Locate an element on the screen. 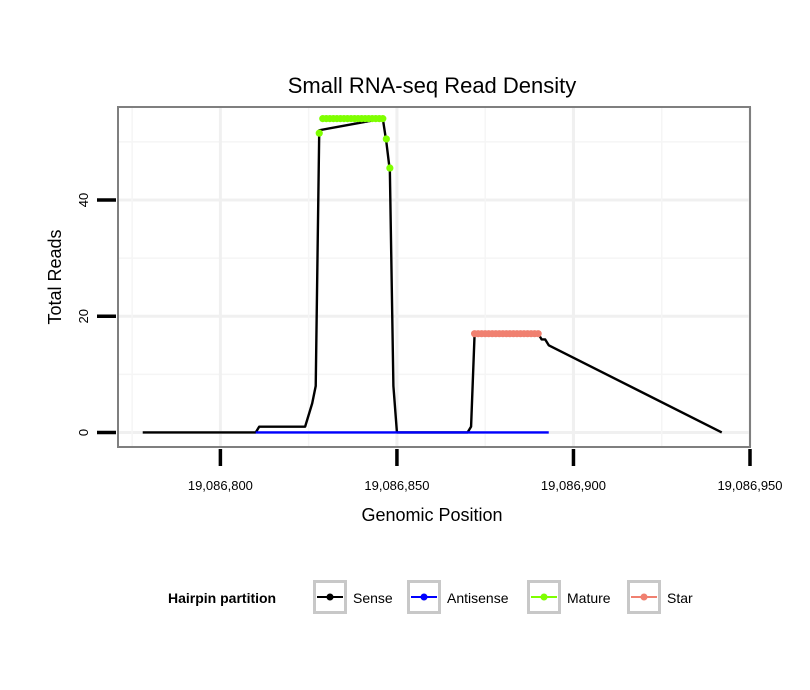 This screenshot has width=810, height=690. legend-dot-star is located at coordinates (644, 597).